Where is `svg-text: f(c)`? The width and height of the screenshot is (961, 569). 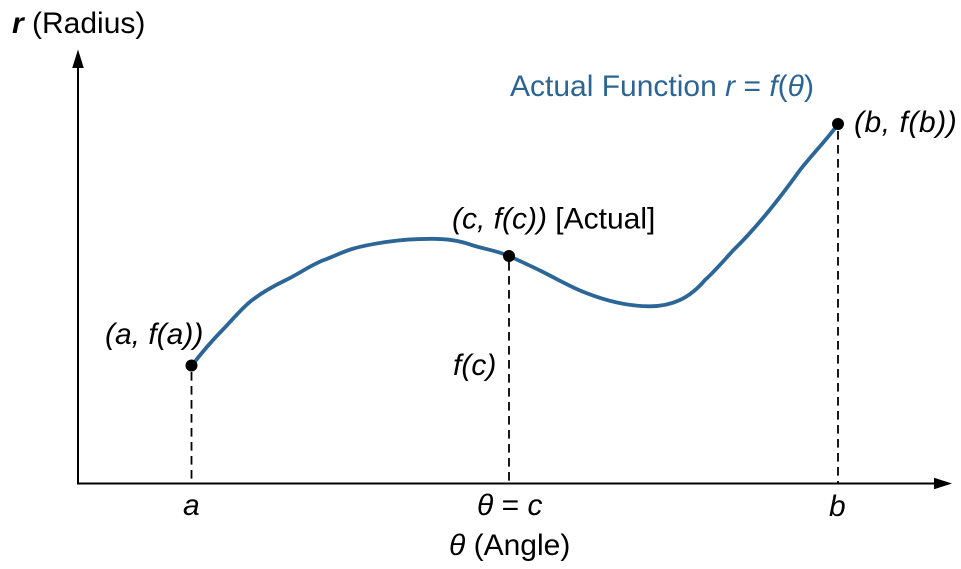
svg-text: f(c) is located at coordinates (474, 365).